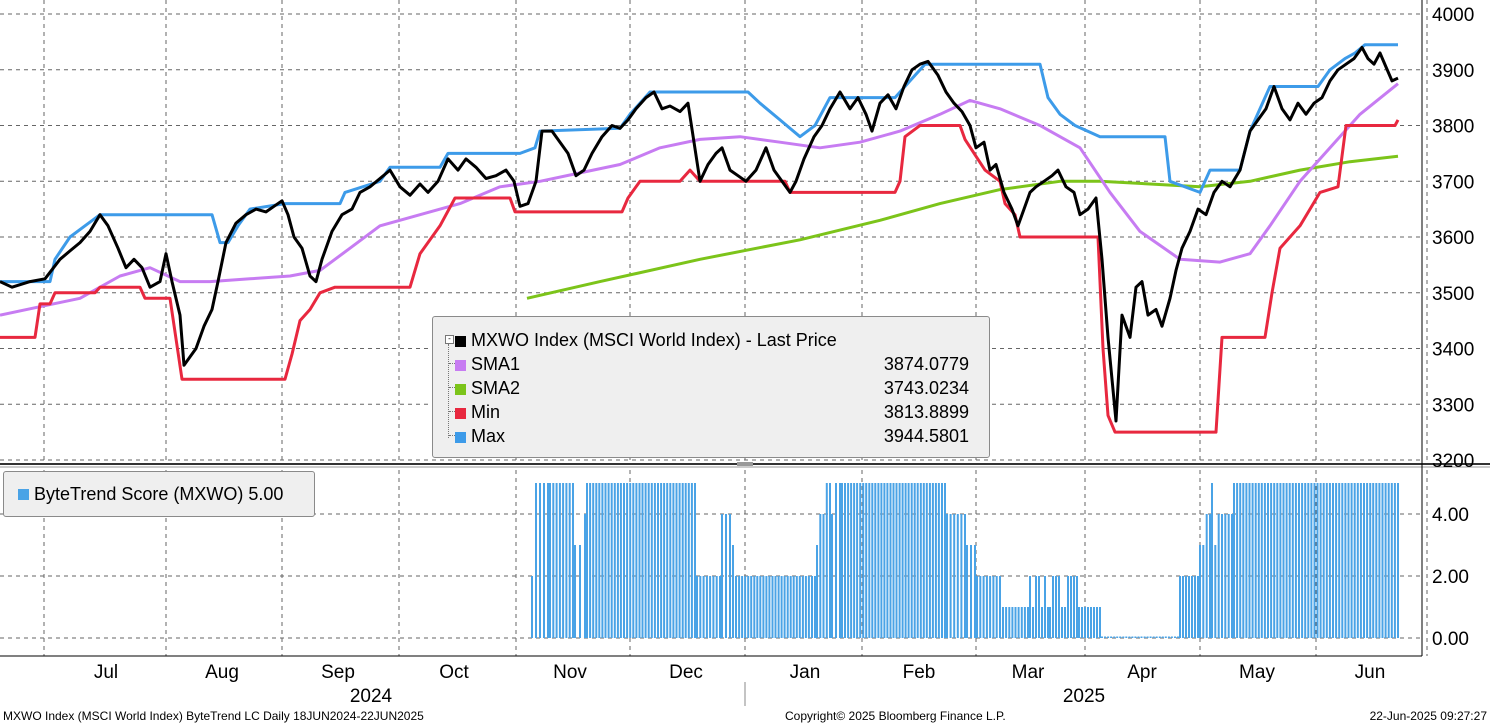  What do you see at coordinates (1370, 672) in the screenshot?
I see `x-month-label: Jun` at bounding box center [1370, 672].